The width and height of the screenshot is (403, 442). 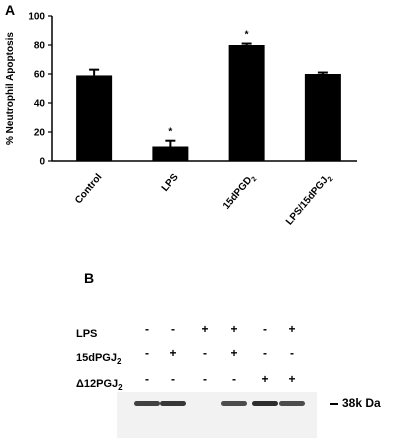 I want to click on bar-Control, so click(x=94, y=118).